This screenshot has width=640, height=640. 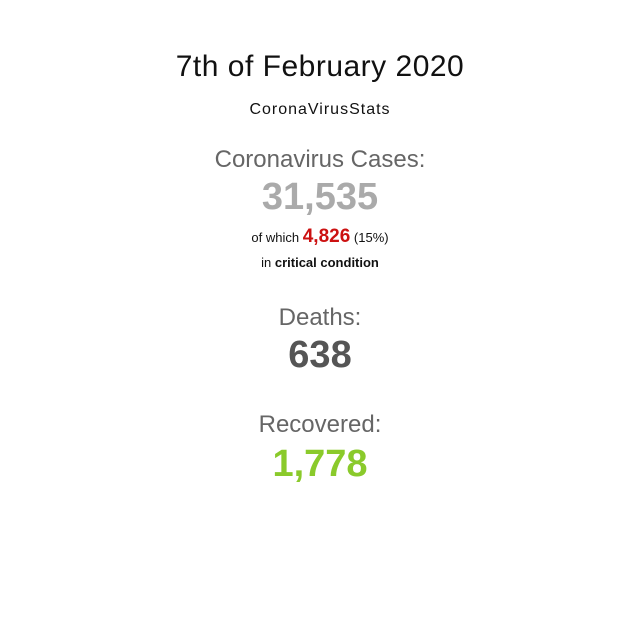 I want to click on deaths-value: 638, so click(x=320, y=355).